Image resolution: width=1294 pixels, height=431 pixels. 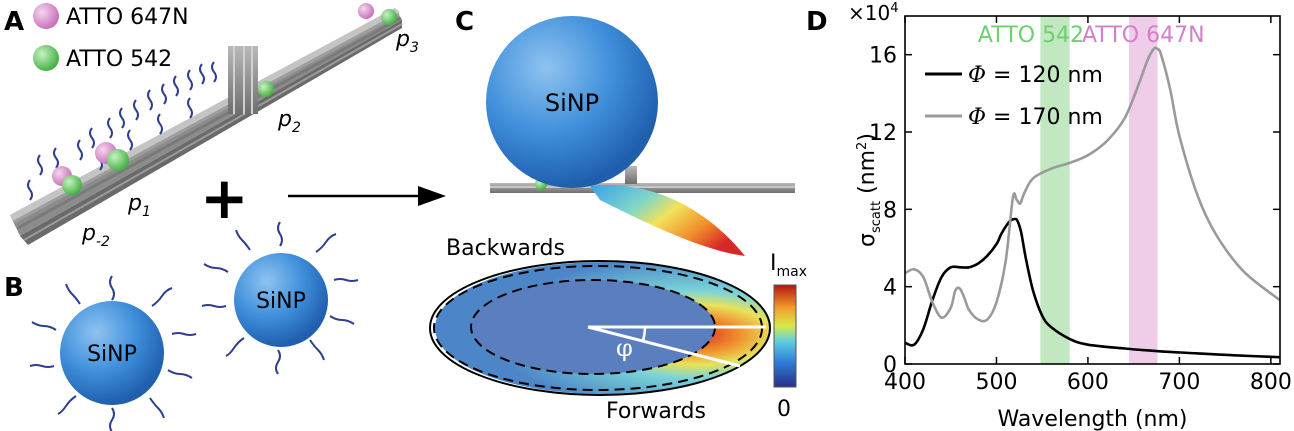 What do you see at coordinates (883, 56) in the screenshot?
I see `y-tick-label: 16` at bounding box center [883, 56].